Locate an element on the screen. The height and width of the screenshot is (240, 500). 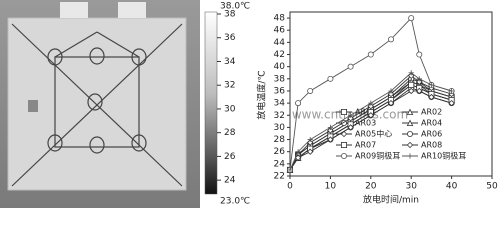
x-tick-label: 30 is located at coordinates (411, 187).